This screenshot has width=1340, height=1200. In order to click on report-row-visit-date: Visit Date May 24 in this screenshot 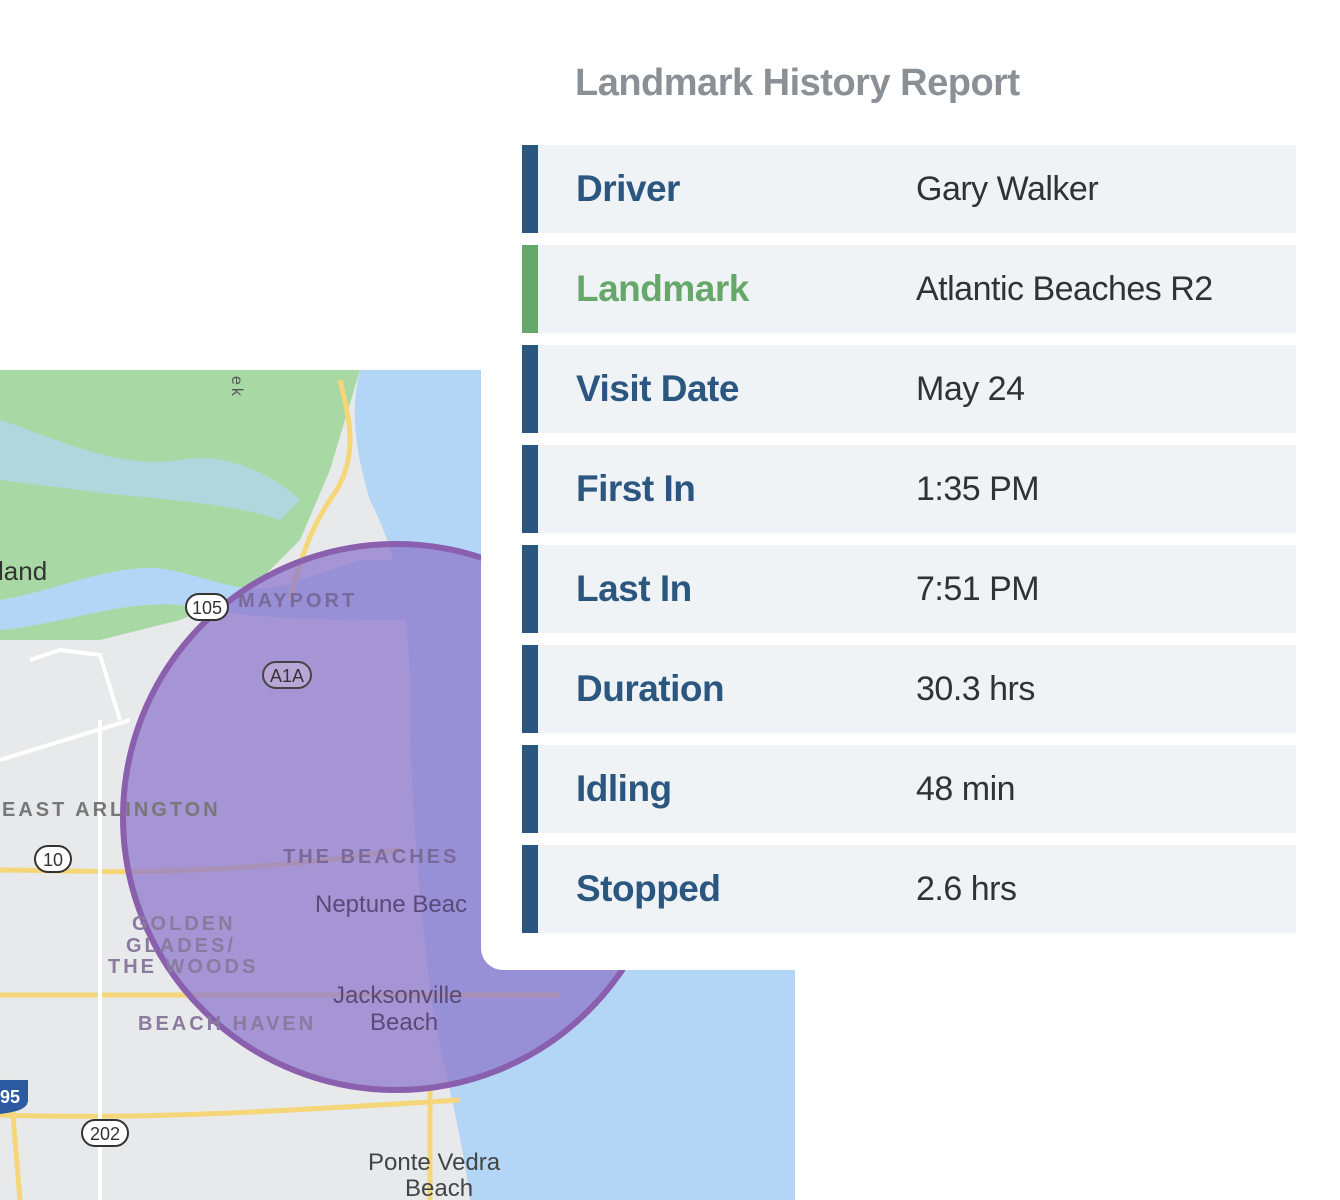, I will do `click(909, 389)`.